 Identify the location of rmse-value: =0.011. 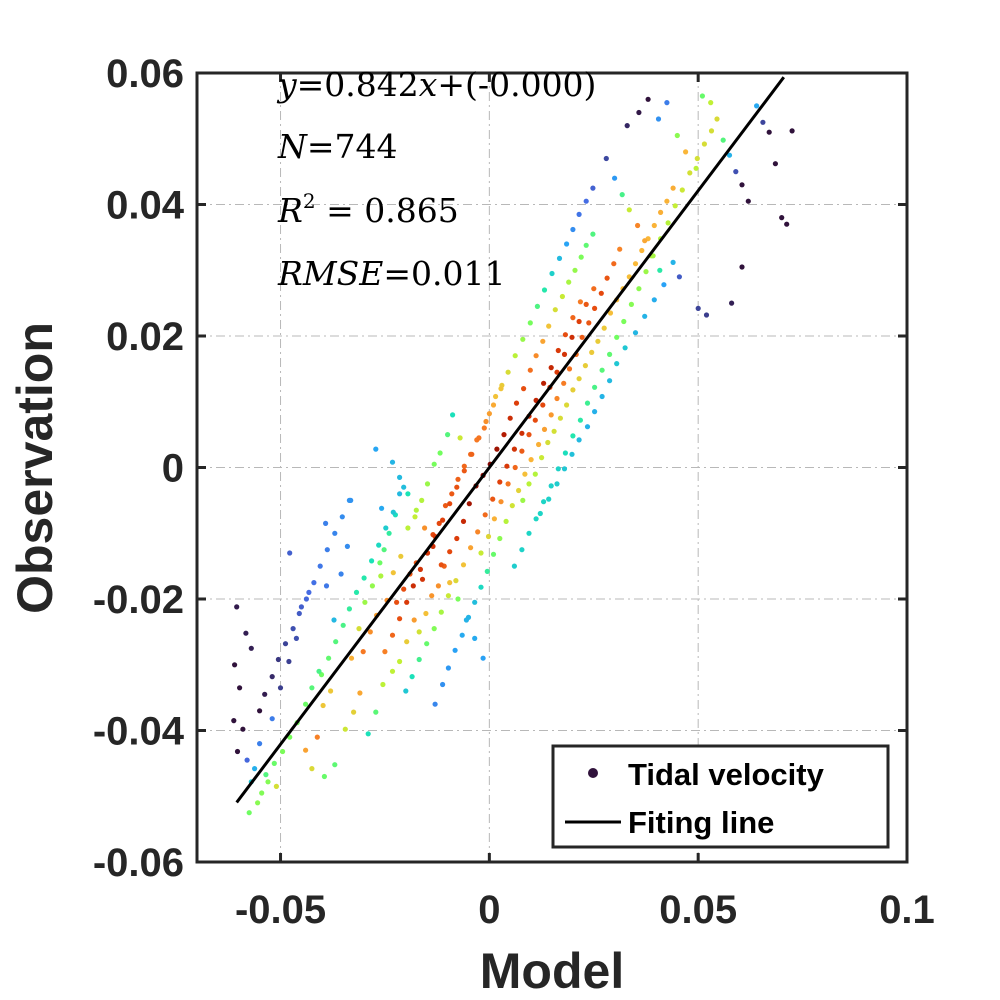
(444, 273).